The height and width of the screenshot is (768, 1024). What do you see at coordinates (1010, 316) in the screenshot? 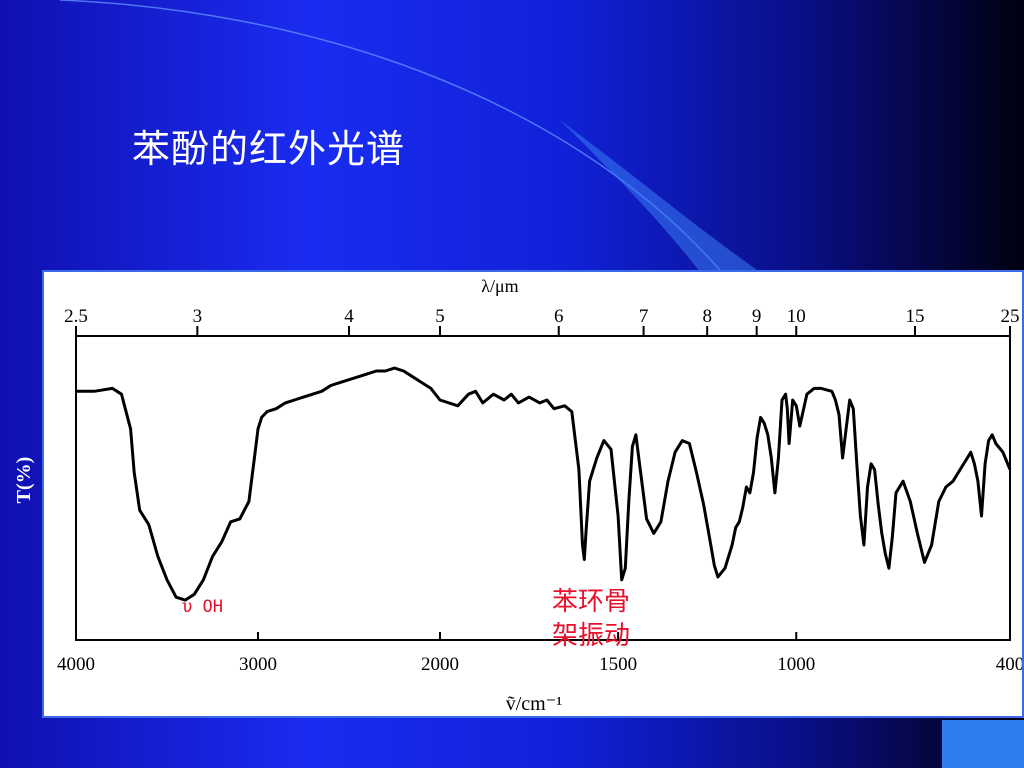
I see `top-tick-label: 25` at bounding box center [1010, 316].